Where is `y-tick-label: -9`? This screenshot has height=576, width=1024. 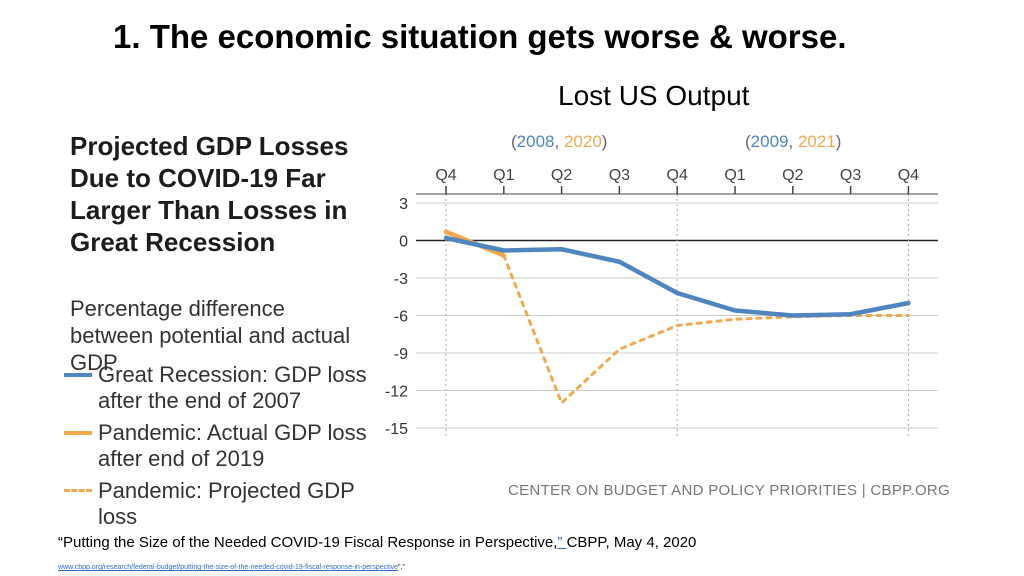
y-tick-label: -9 is located at coordinates (401, 354).